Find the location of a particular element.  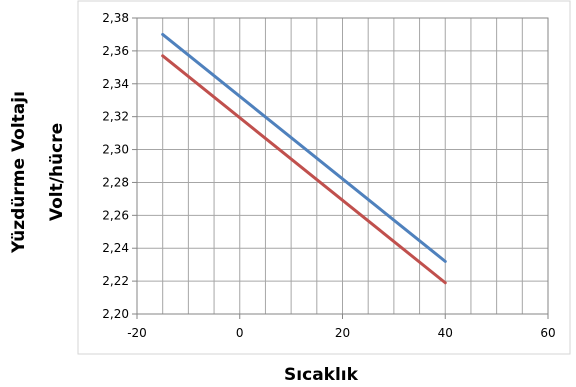

y-axis-label-line-1: Yüzdürme Voltajı is located at coordinates (19, 172).